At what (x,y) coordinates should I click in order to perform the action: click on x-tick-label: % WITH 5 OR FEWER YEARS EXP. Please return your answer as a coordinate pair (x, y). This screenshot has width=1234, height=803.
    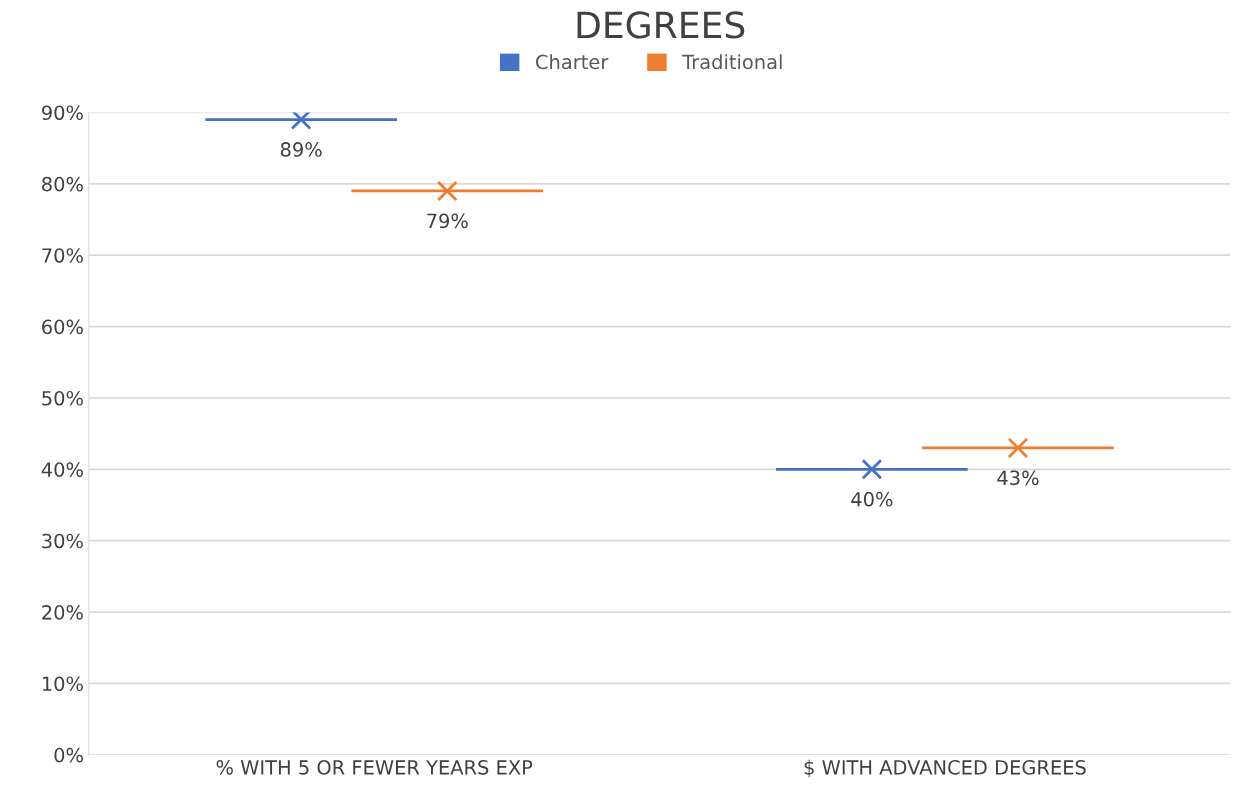
    Looking at the image, I should click on (374, 767).